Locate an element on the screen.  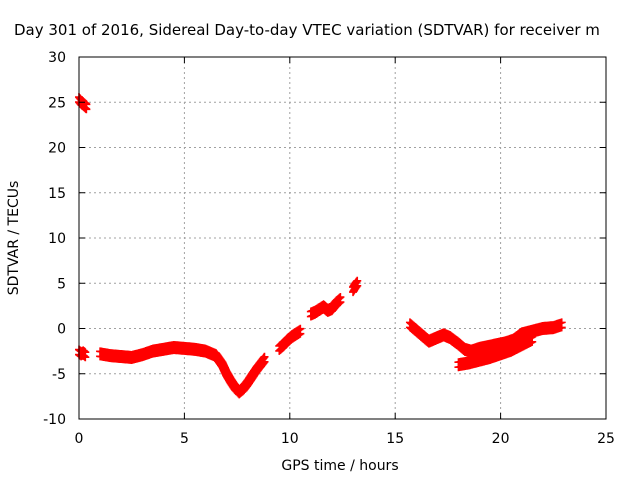
x-axis-label: GPS time / hours is located at coordinates (339, 466).